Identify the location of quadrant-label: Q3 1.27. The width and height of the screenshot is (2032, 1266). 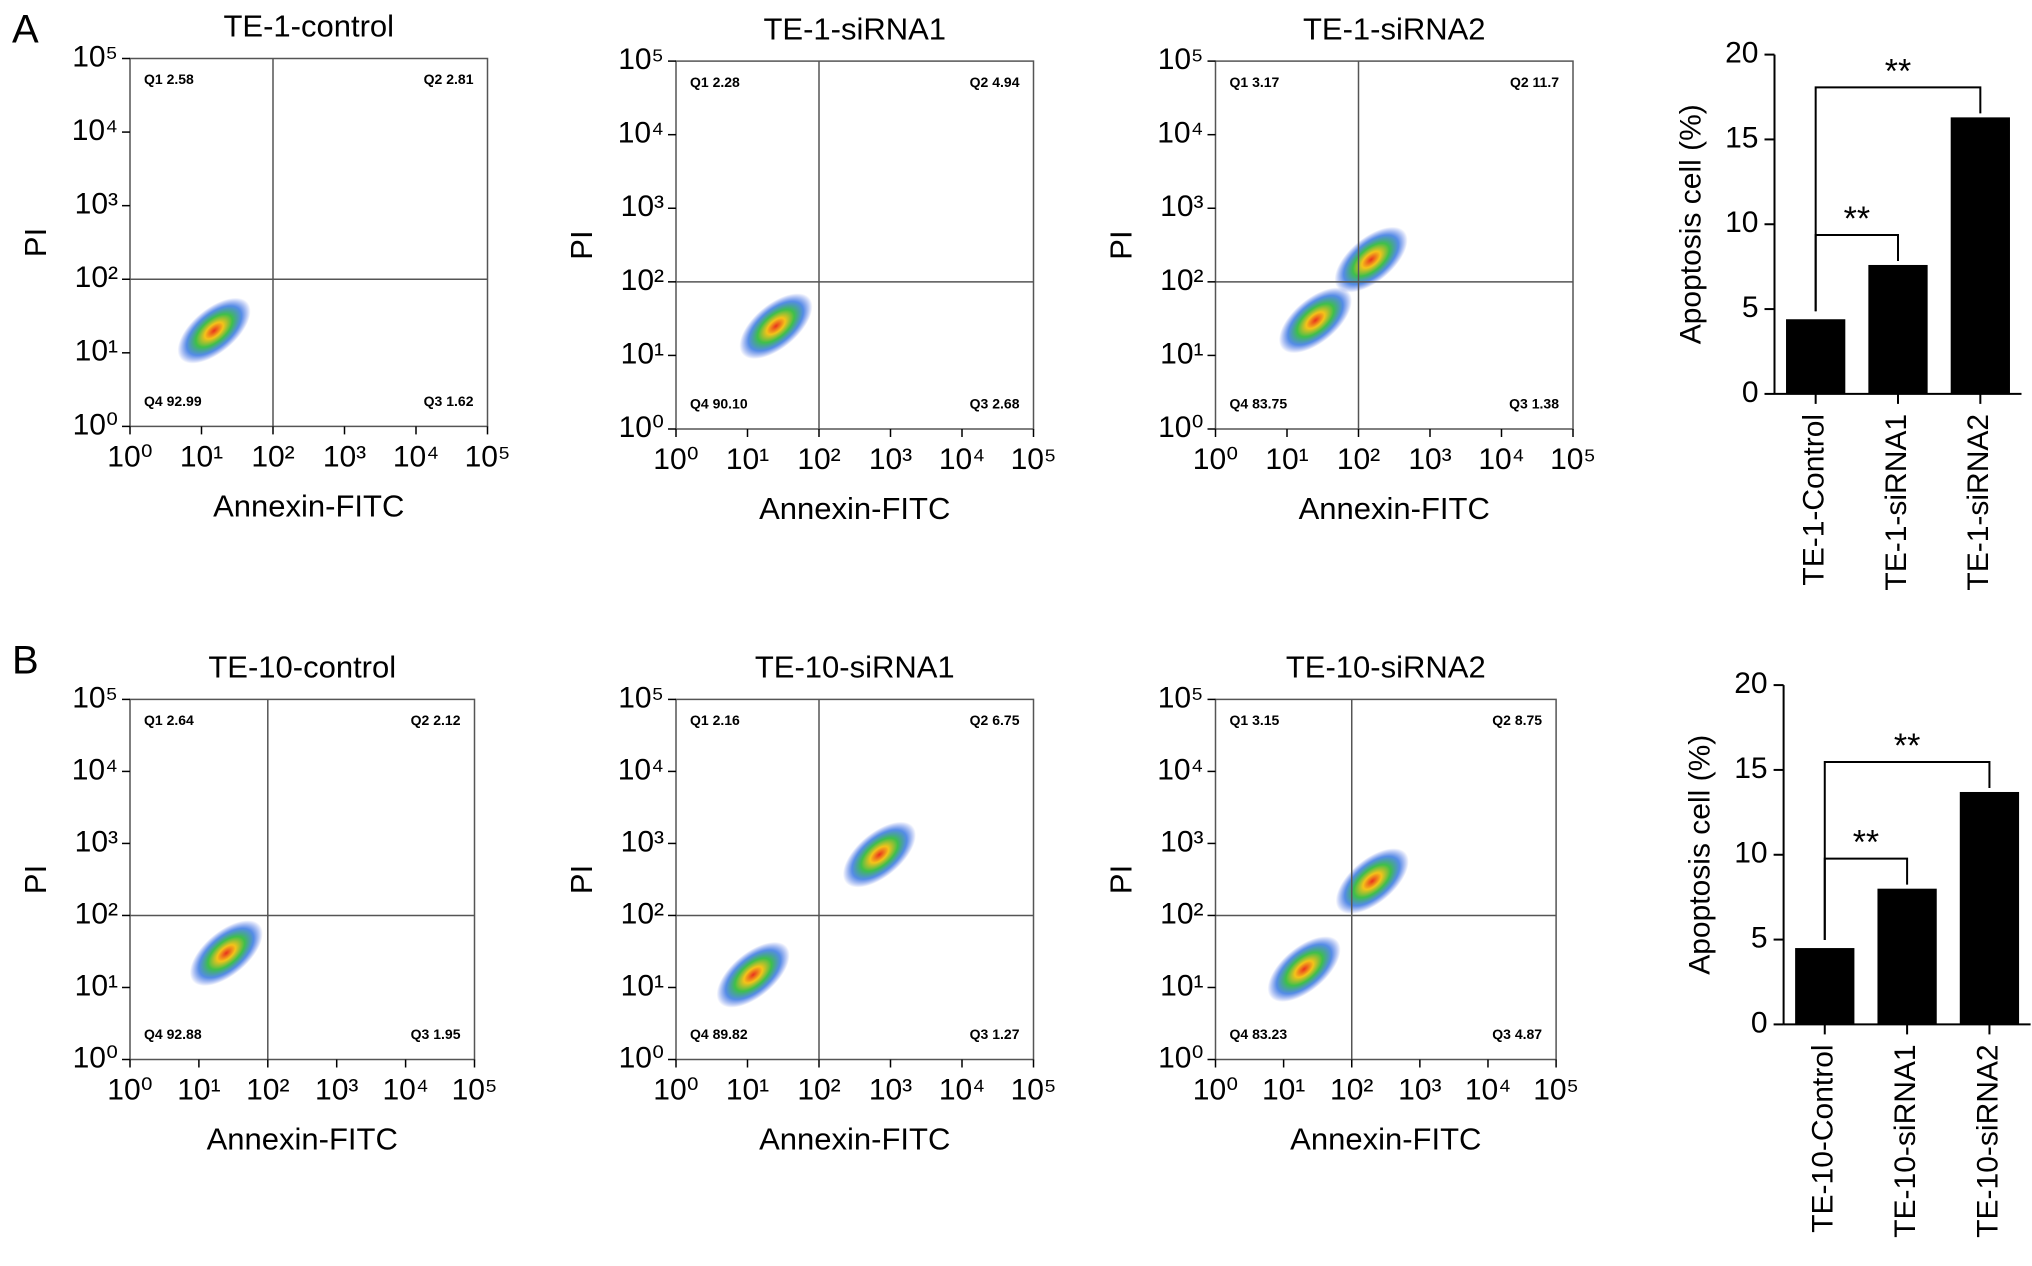
(995, 1034).